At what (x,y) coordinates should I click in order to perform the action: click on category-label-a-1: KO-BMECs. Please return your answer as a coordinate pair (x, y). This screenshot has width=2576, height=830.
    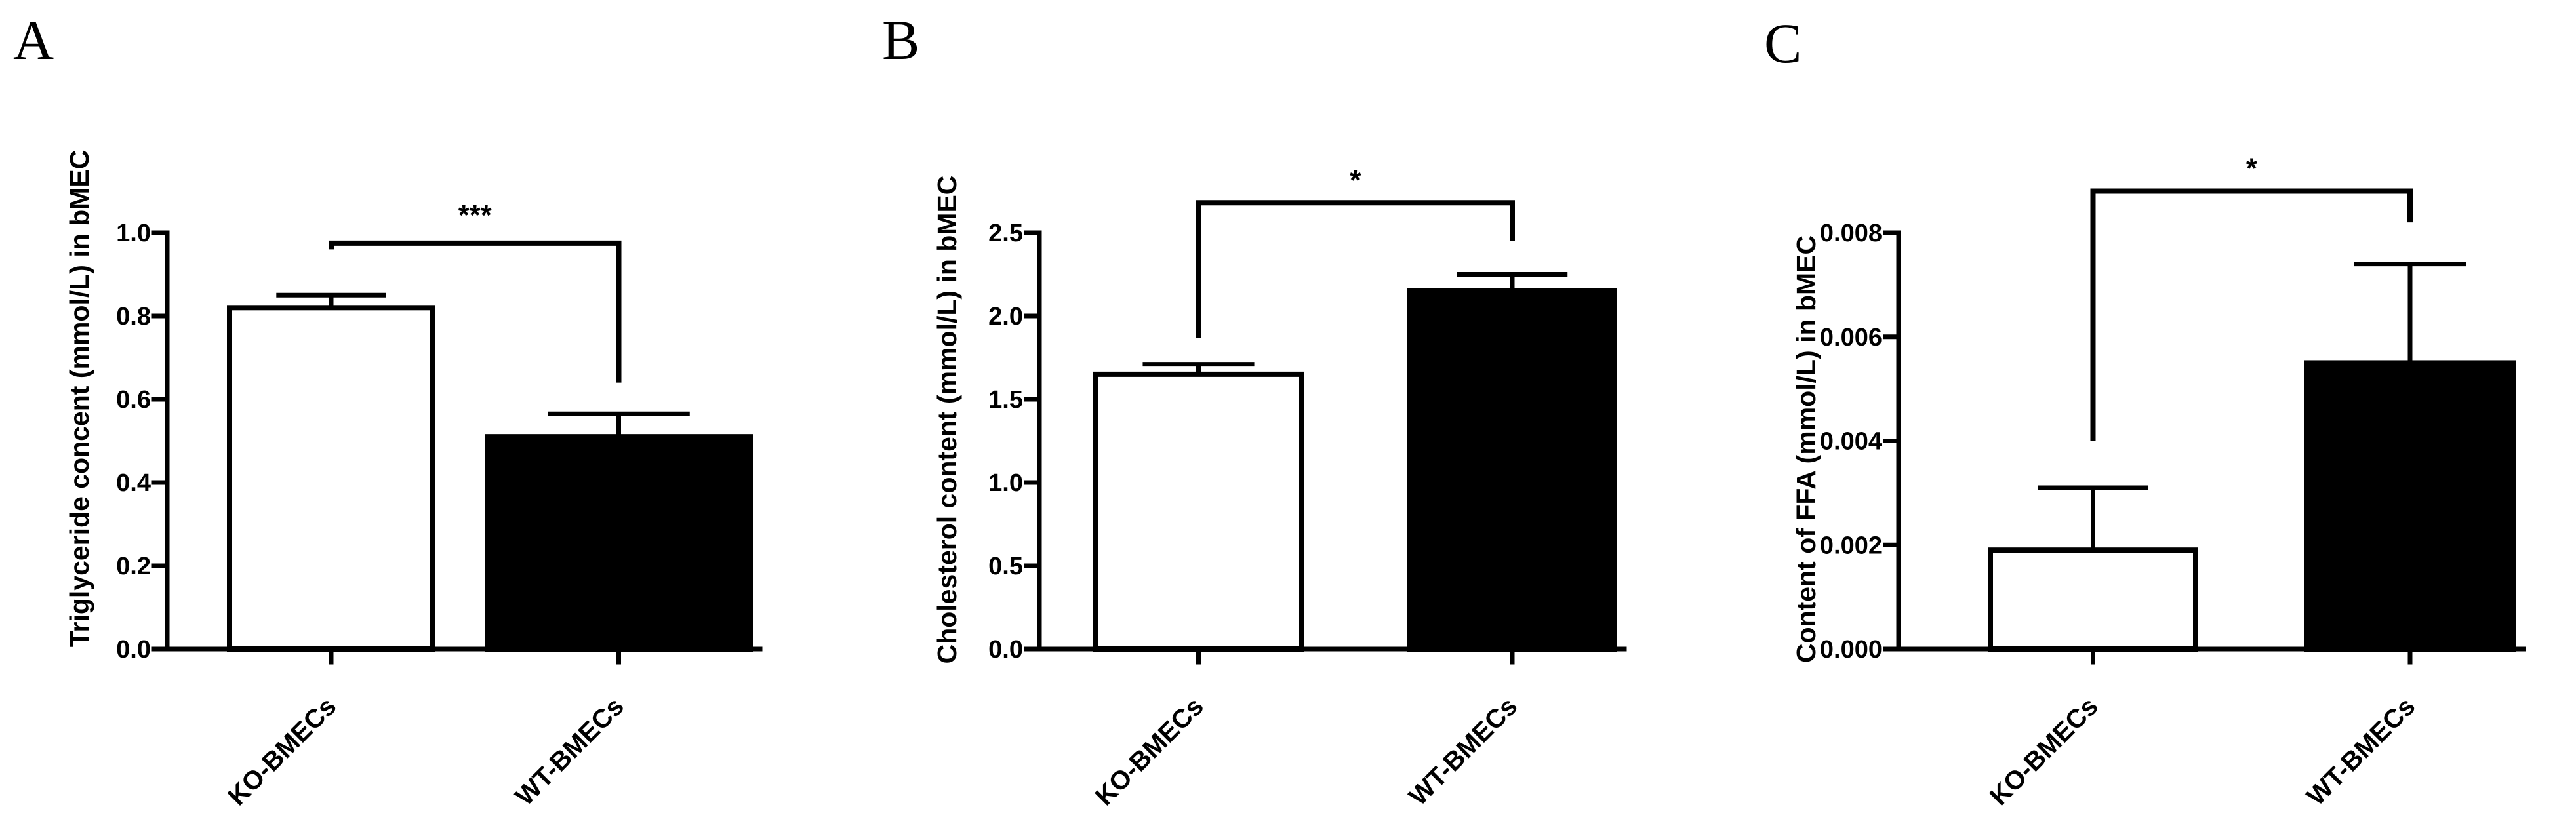
    Looking at the image, I should click on (282, 751).